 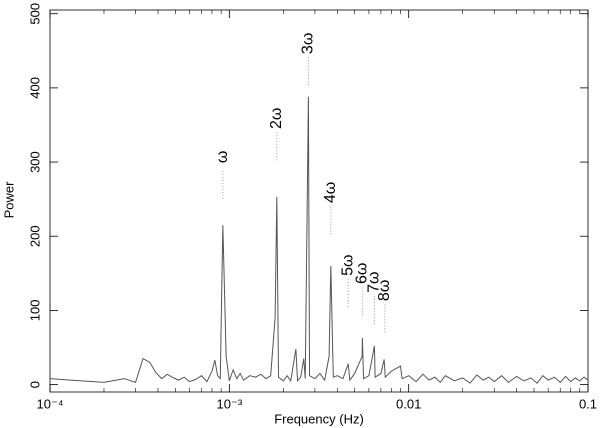 I want to click on harmonic-label: 3ω, so click(x=308, y=43).